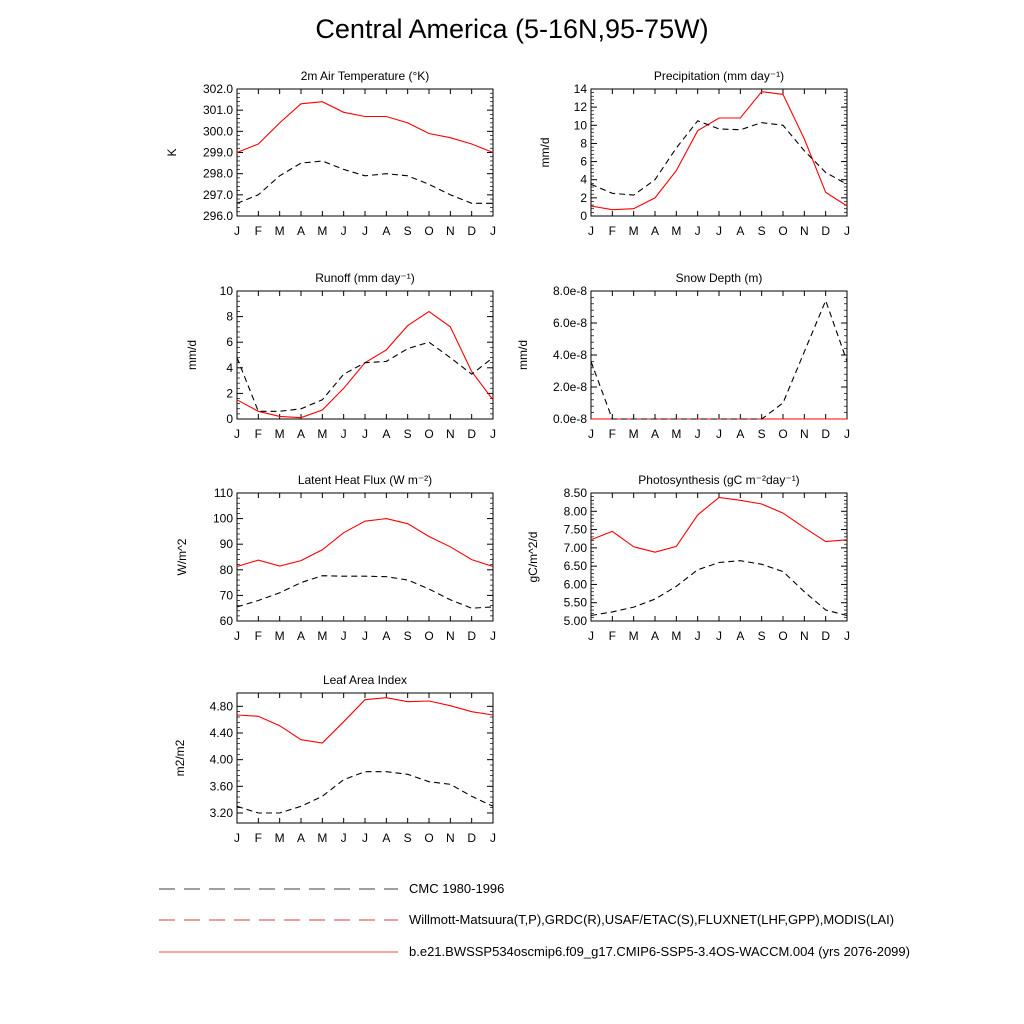  What do you see at coordinates (576, 548) in the screenshot?
I see `y-tick-label: 7.00` at bounding box center [576, 548].